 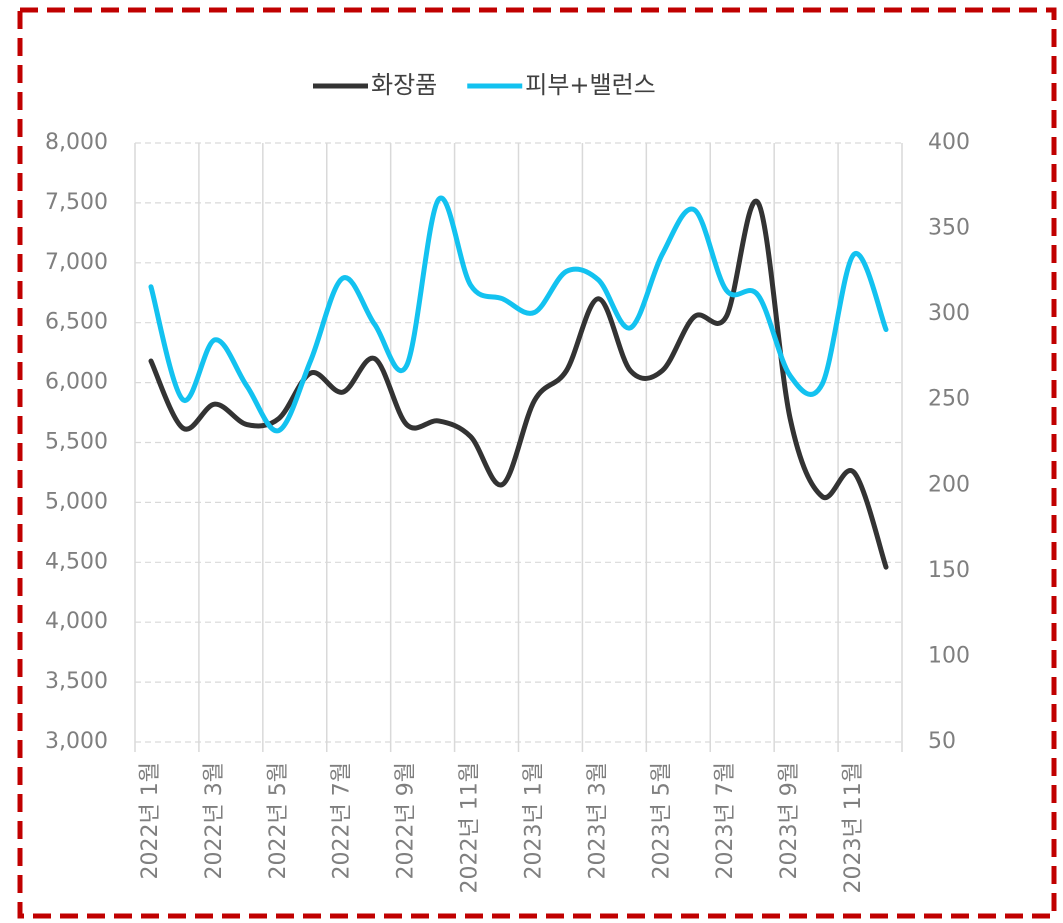 I want to click on x-tick-label: 2023년 9월, so click(x=789, y=820).